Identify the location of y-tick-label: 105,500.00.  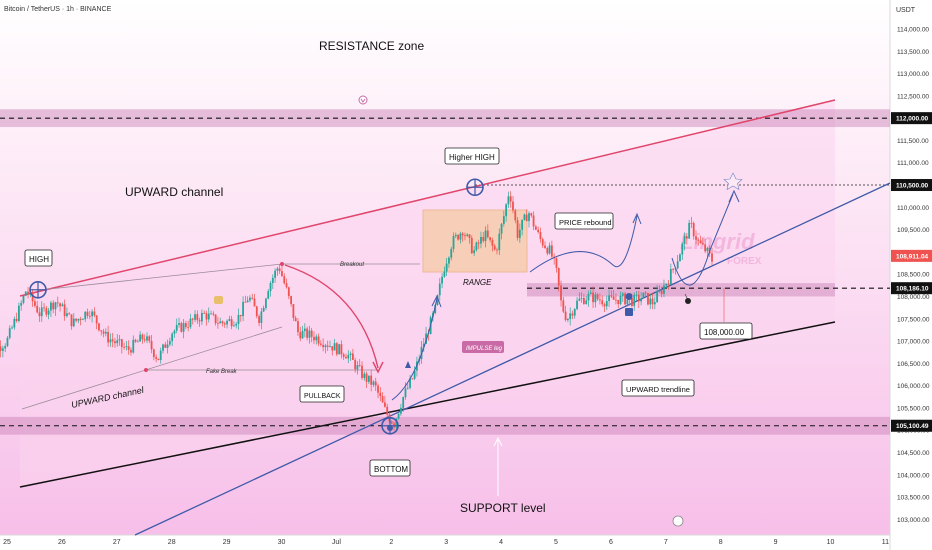
(913, 408).